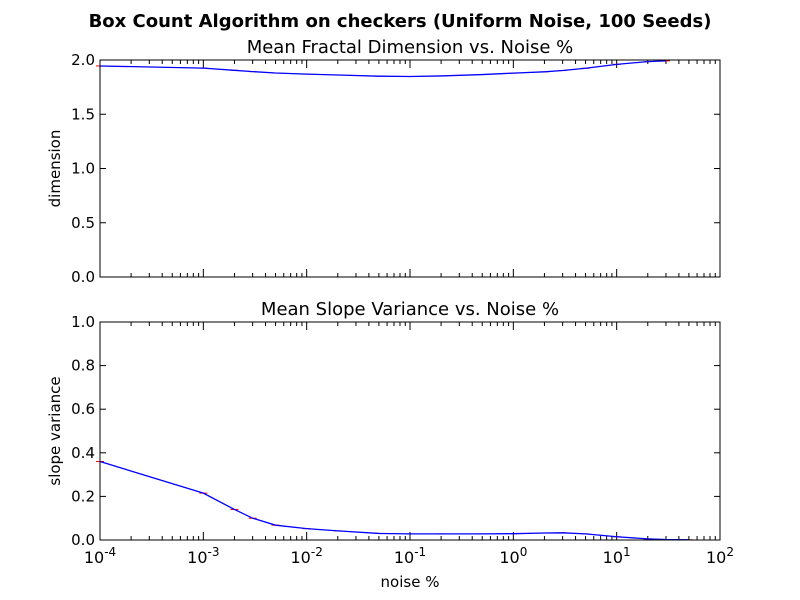 The image size is (800, 600). What do you see at coordinates (410, 309) in the screenshot?
I see `slope-variance-title: Mean Slope Variance vs. Noise %` at bounding box center [410, 309].